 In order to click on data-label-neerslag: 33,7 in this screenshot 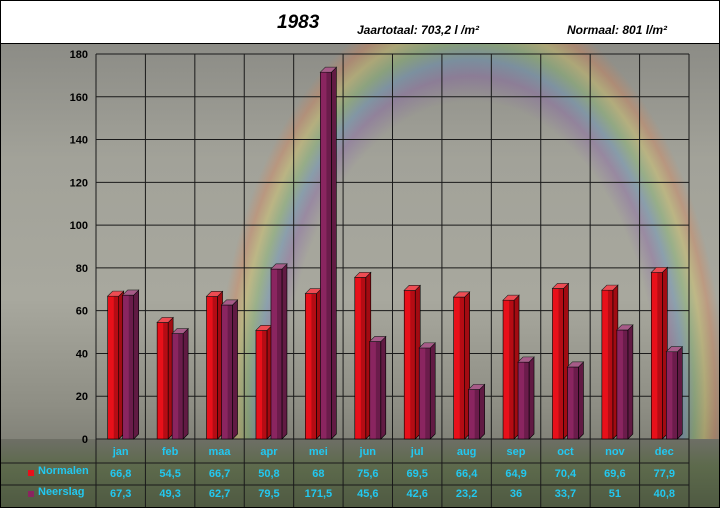, I will do `click(565, 494)`.